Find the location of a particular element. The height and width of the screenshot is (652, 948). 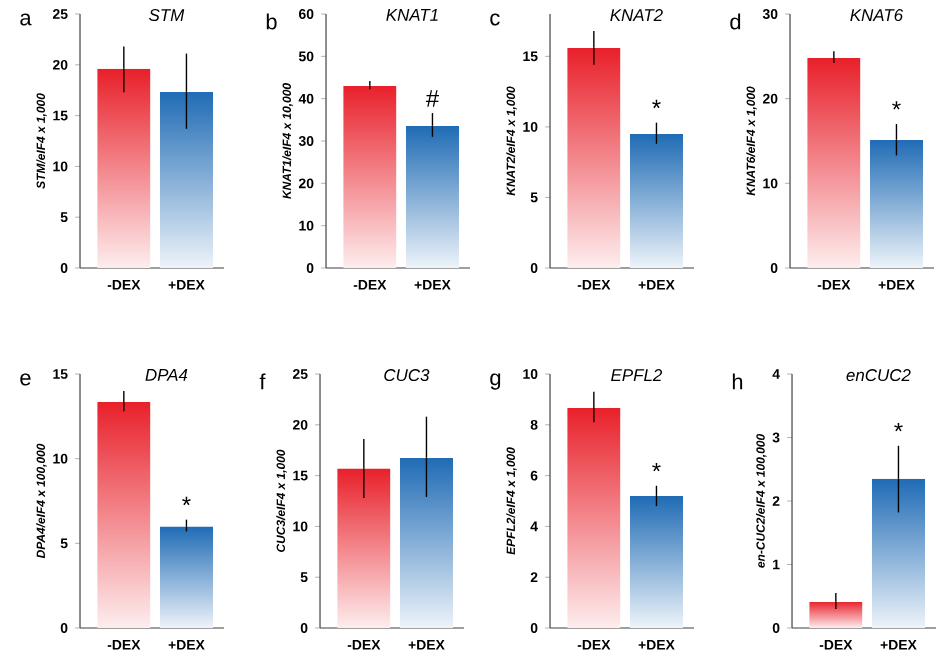

chart-title: KNAT2 is located at coordinates (636, 15).